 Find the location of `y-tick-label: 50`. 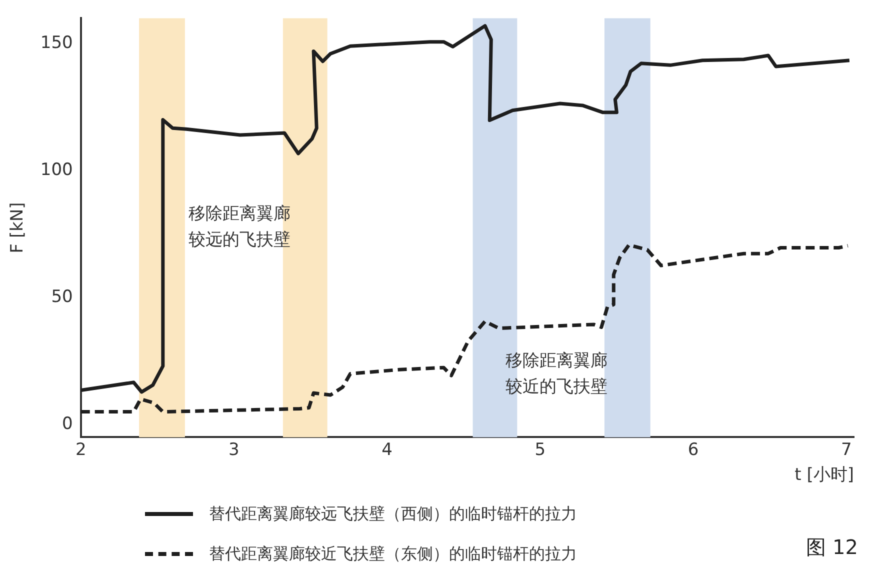

y-tick-label: 50 is located at coordinates (62, 296).